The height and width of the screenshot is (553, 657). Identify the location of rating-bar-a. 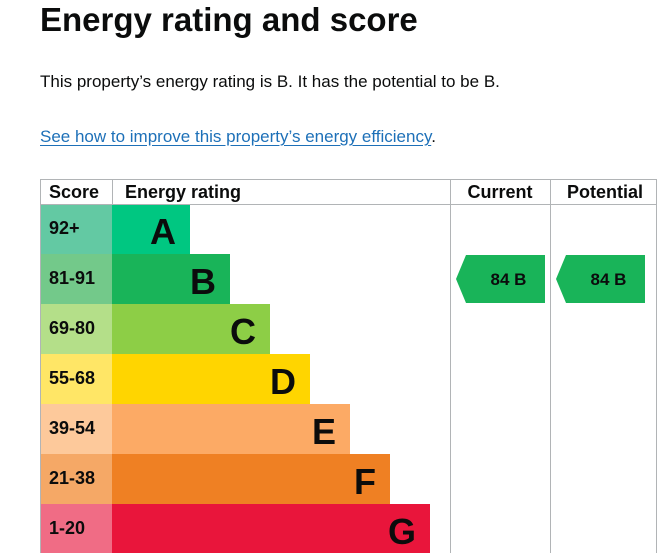
(151, 229).